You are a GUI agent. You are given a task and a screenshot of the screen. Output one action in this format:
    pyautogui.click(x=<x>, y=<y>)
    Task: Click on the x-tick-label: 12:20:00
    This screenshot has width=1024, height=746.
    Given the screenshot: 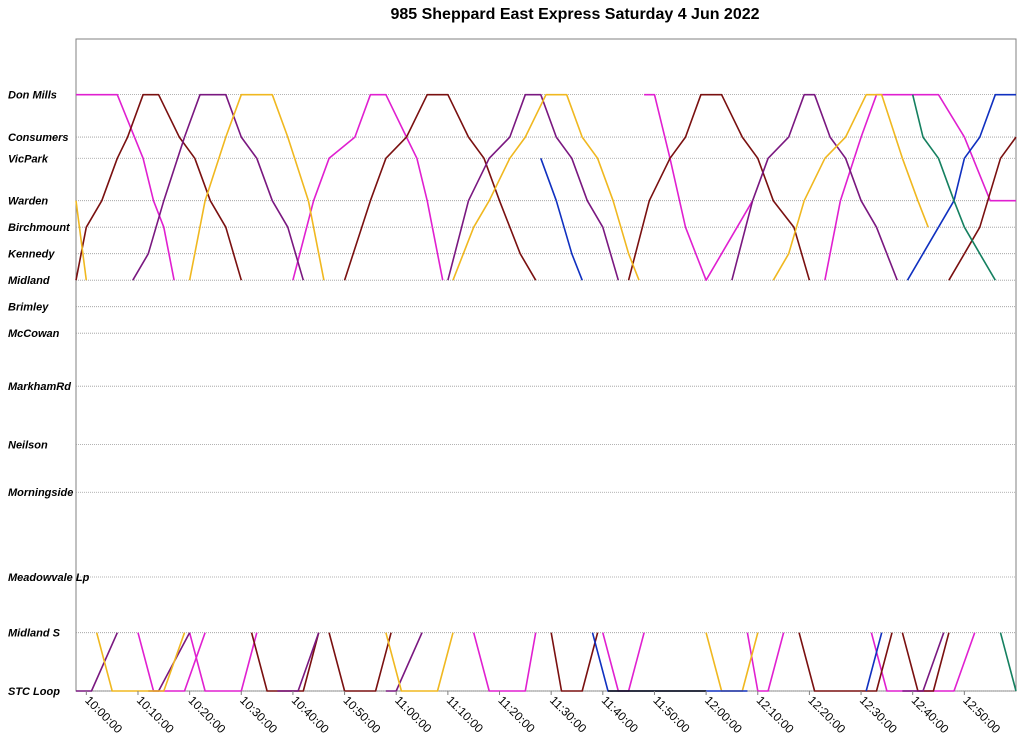 What is the action you would take?
    pyautogui.click(x=826, y=714)
    